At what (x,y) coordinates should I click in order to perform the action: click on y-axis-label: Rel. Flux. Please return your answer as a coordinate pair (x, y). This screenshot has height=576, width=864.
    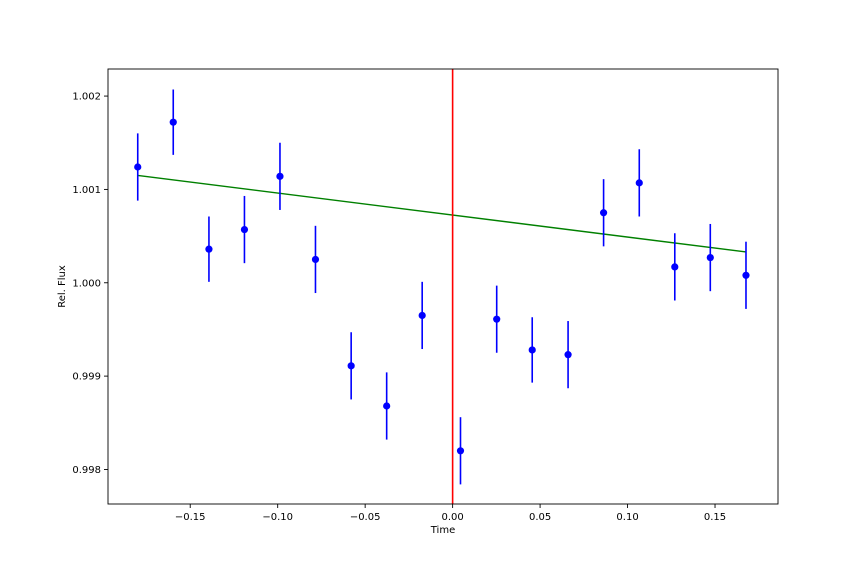
    Looking at the image, I should click on (62, 286).